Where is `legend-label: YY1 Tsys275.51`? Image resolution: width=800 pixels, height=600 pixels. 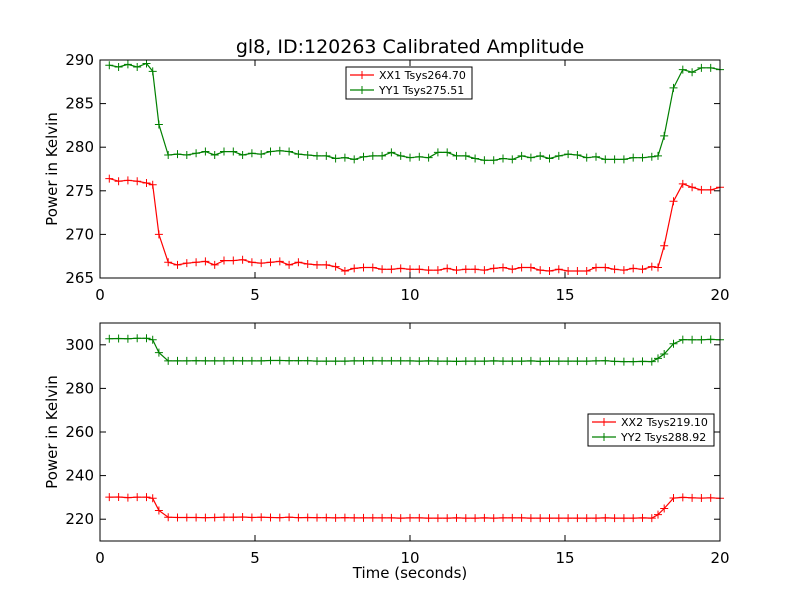 legend-label: YY1 Tsys275.51 is located at coordinates (421, 90).